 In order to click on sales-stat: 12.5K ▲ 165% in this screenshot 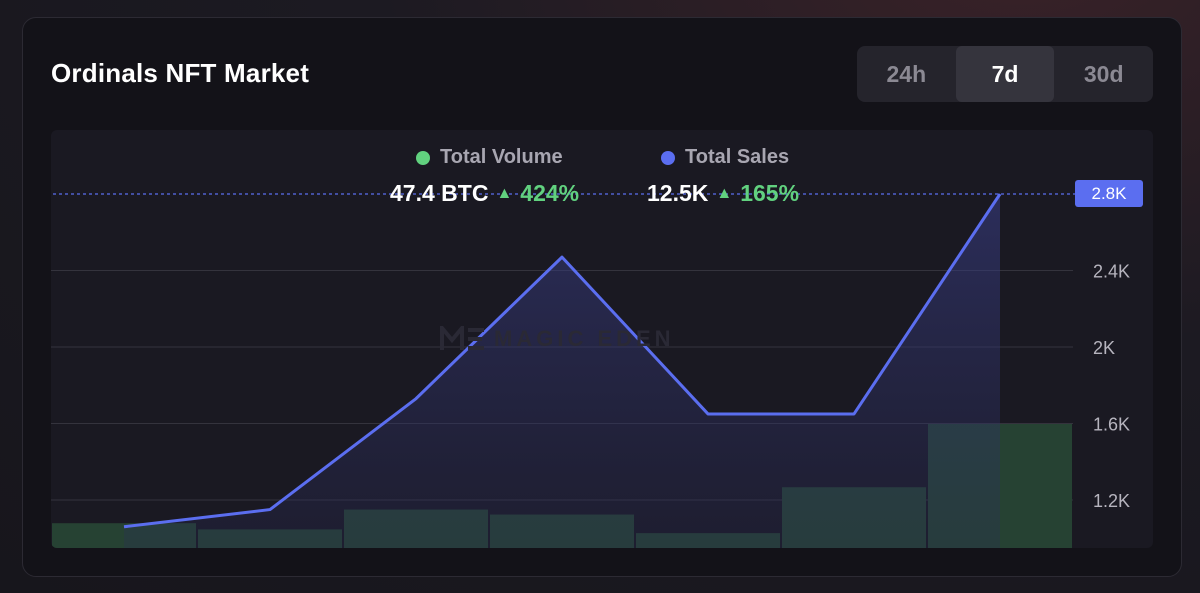, I will do `click(723, 193)`.